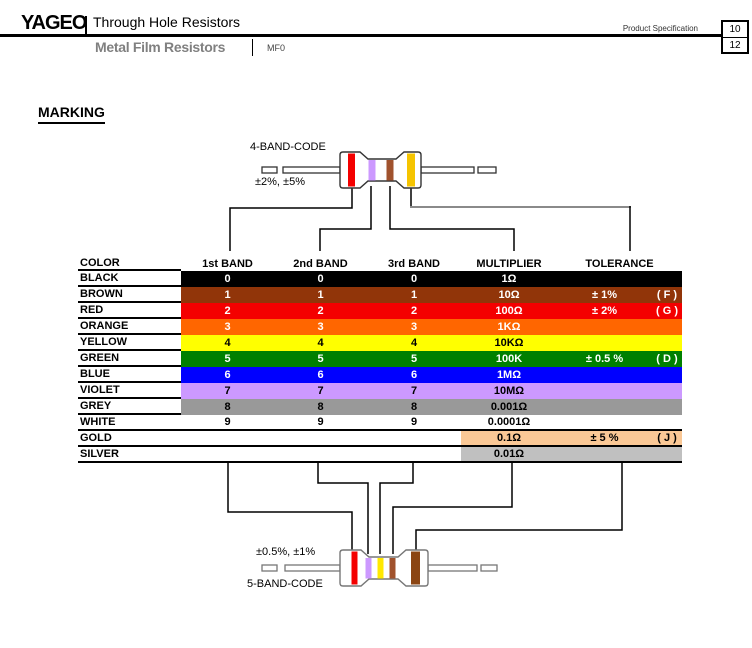 This screenshot has width=752, height=648. What do you see at coordinates (252, 47) in the screenshot?
I see `subtitle-divider` at bounding box center [252, 47].